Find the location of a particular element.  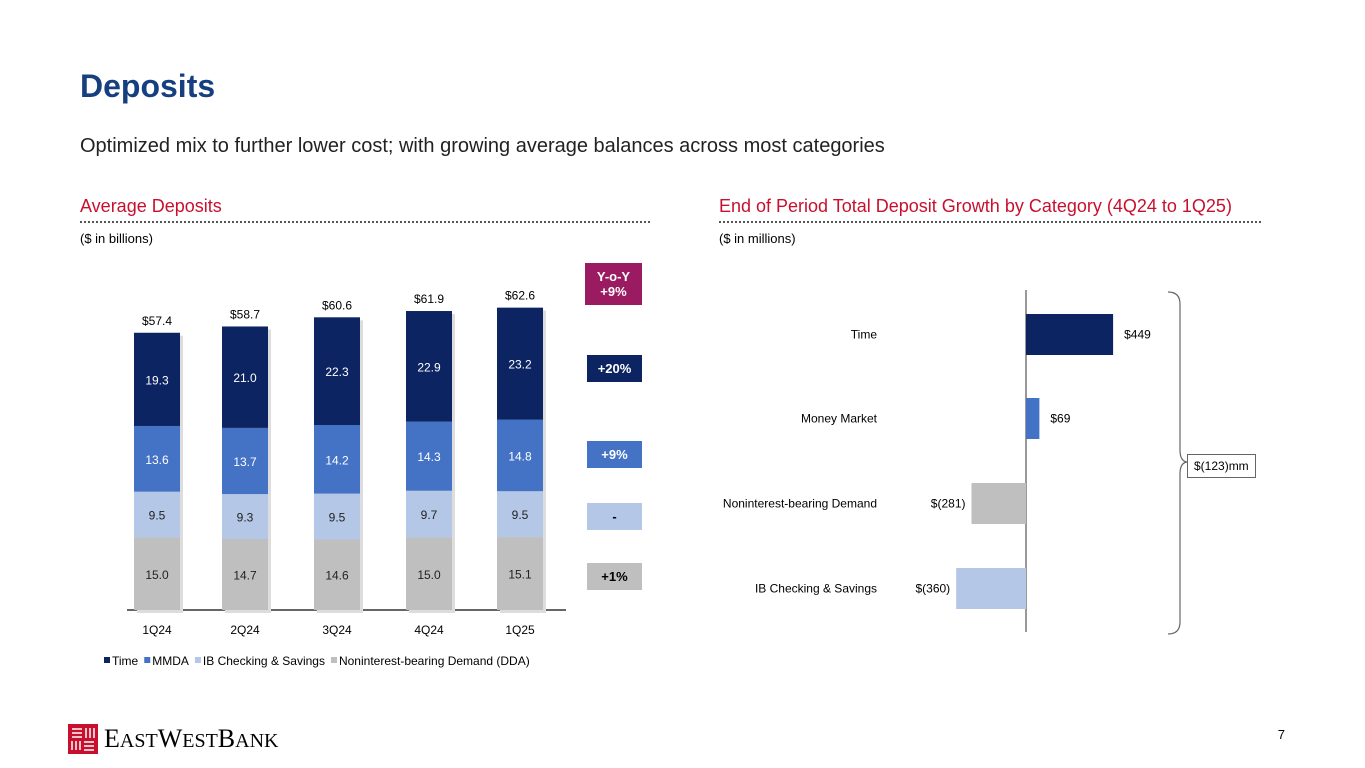

total-label: $58.7 is located at coordinates (245, 314).